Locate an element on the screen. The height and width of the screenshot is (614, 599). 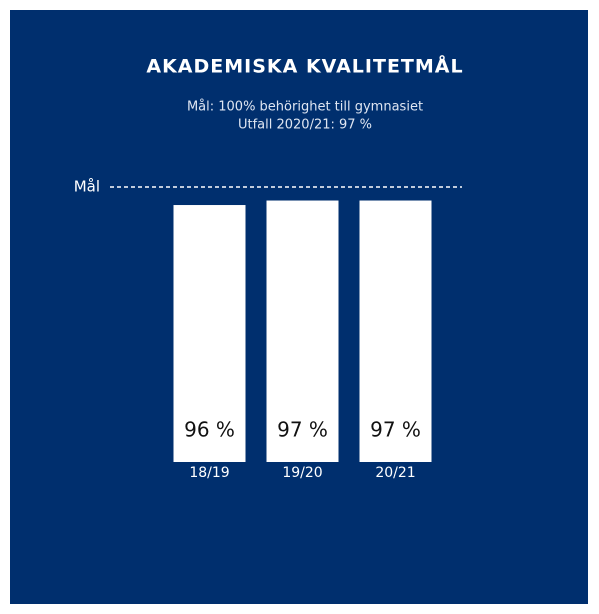
x-tick-label: 20/21 is located at coordinates (395, 473).